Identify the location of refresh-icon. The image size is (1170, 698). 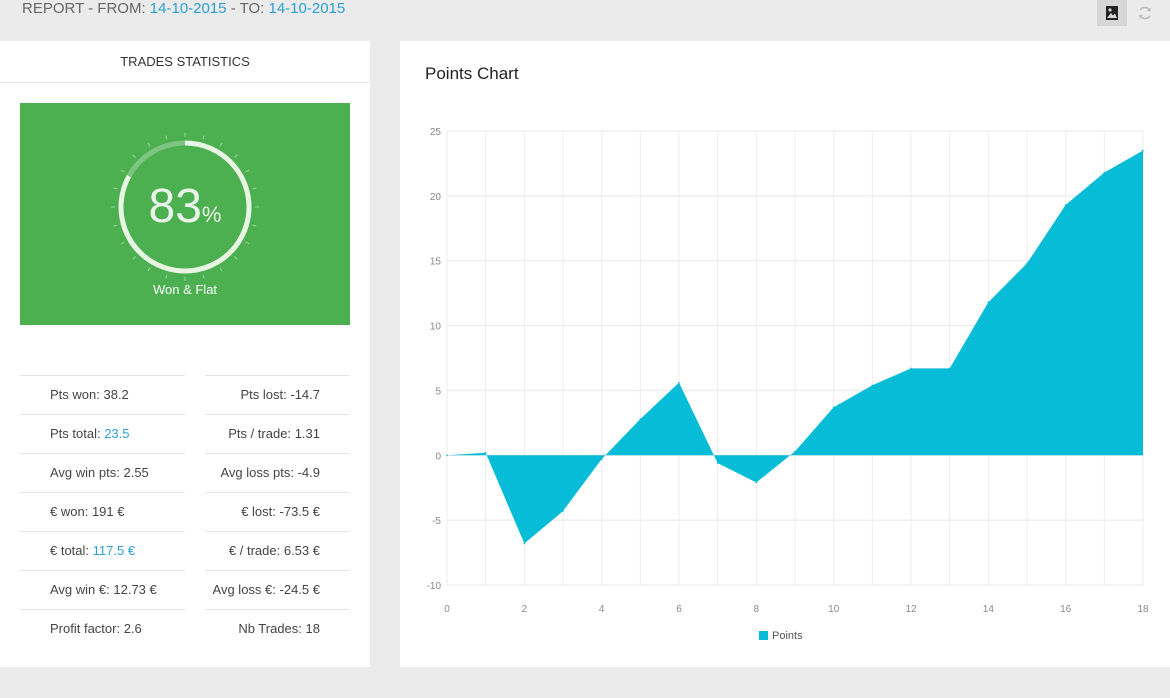
(1145, 13).